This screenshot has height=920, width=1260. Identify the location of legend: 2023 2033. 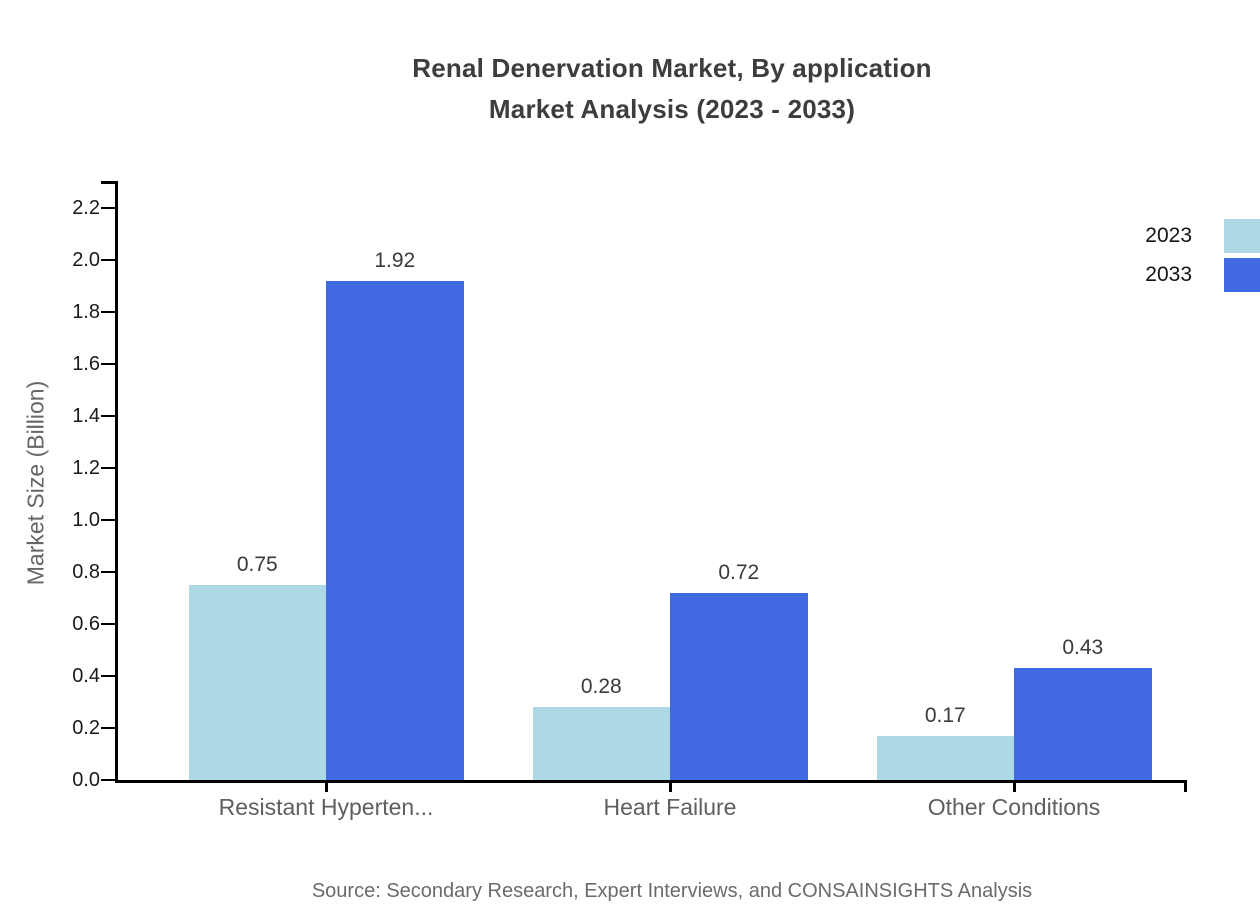
(1202, 258).